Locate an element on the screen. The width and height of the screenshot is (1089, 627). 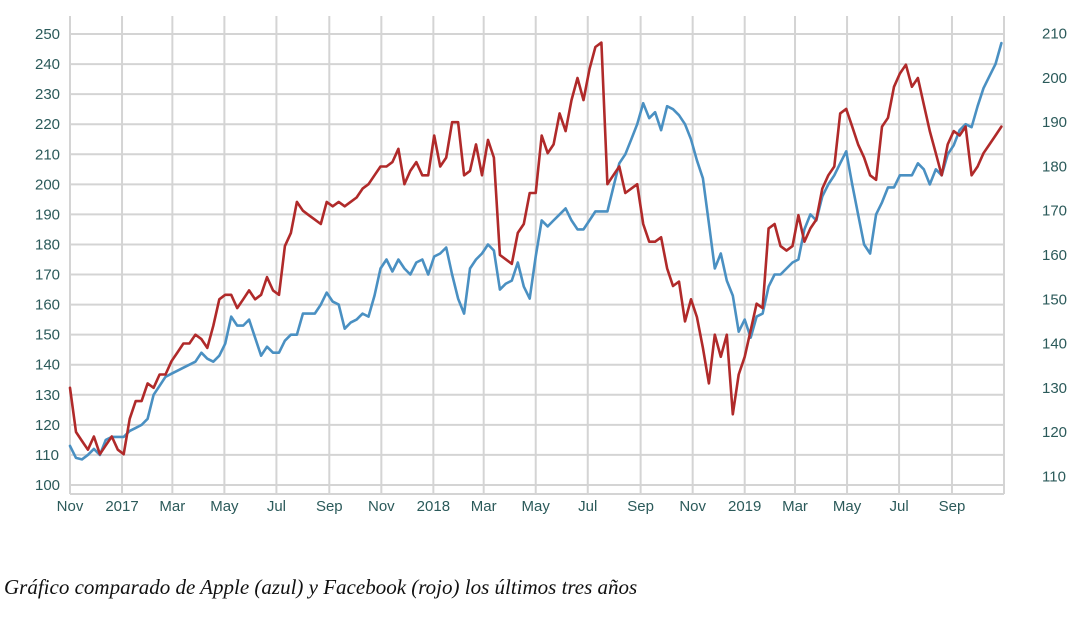
right-axis-tick-labels: 110 120 130 140 150 160 170 180 190 200 210 is located at coordinates (1054, 256).